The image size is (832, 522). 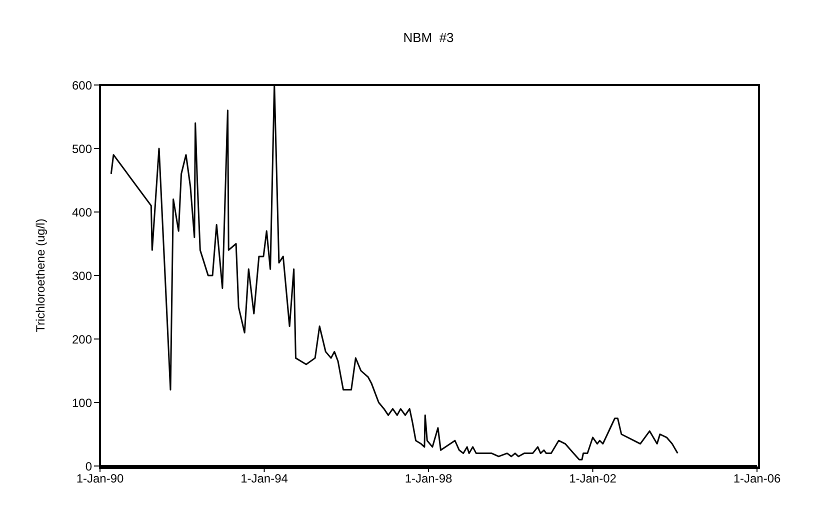 I want to click on y-tick-label: 0, so click(x=88, y=466).